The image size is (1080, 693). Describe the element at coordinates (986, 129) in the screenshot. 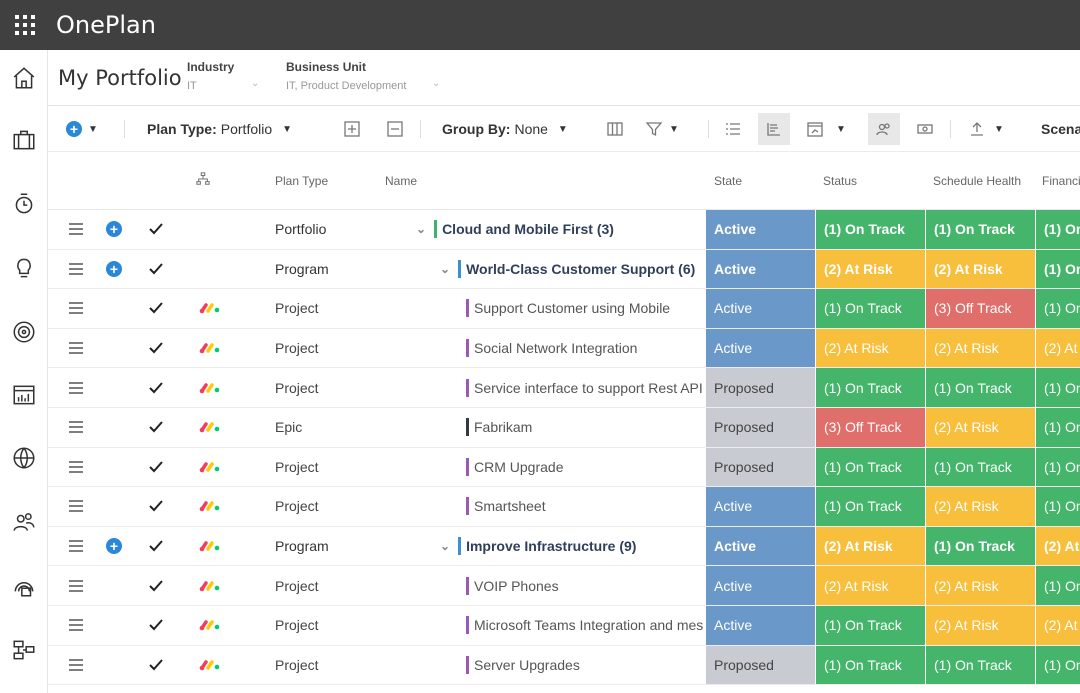

I see `export-button: ▼` at that location.